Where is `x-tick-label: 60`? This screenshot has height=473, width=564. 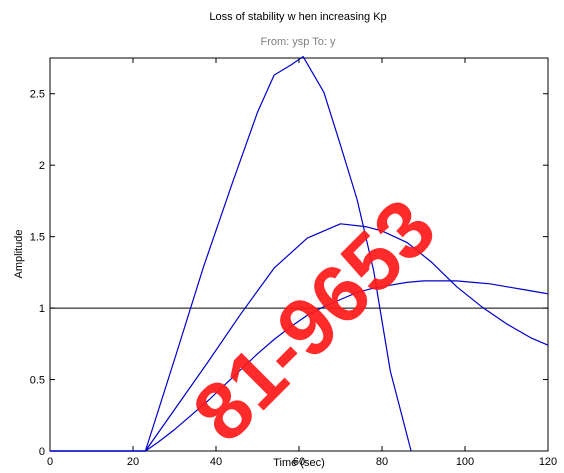 x-tick-label: 60 is located at coordinates (299, 462).